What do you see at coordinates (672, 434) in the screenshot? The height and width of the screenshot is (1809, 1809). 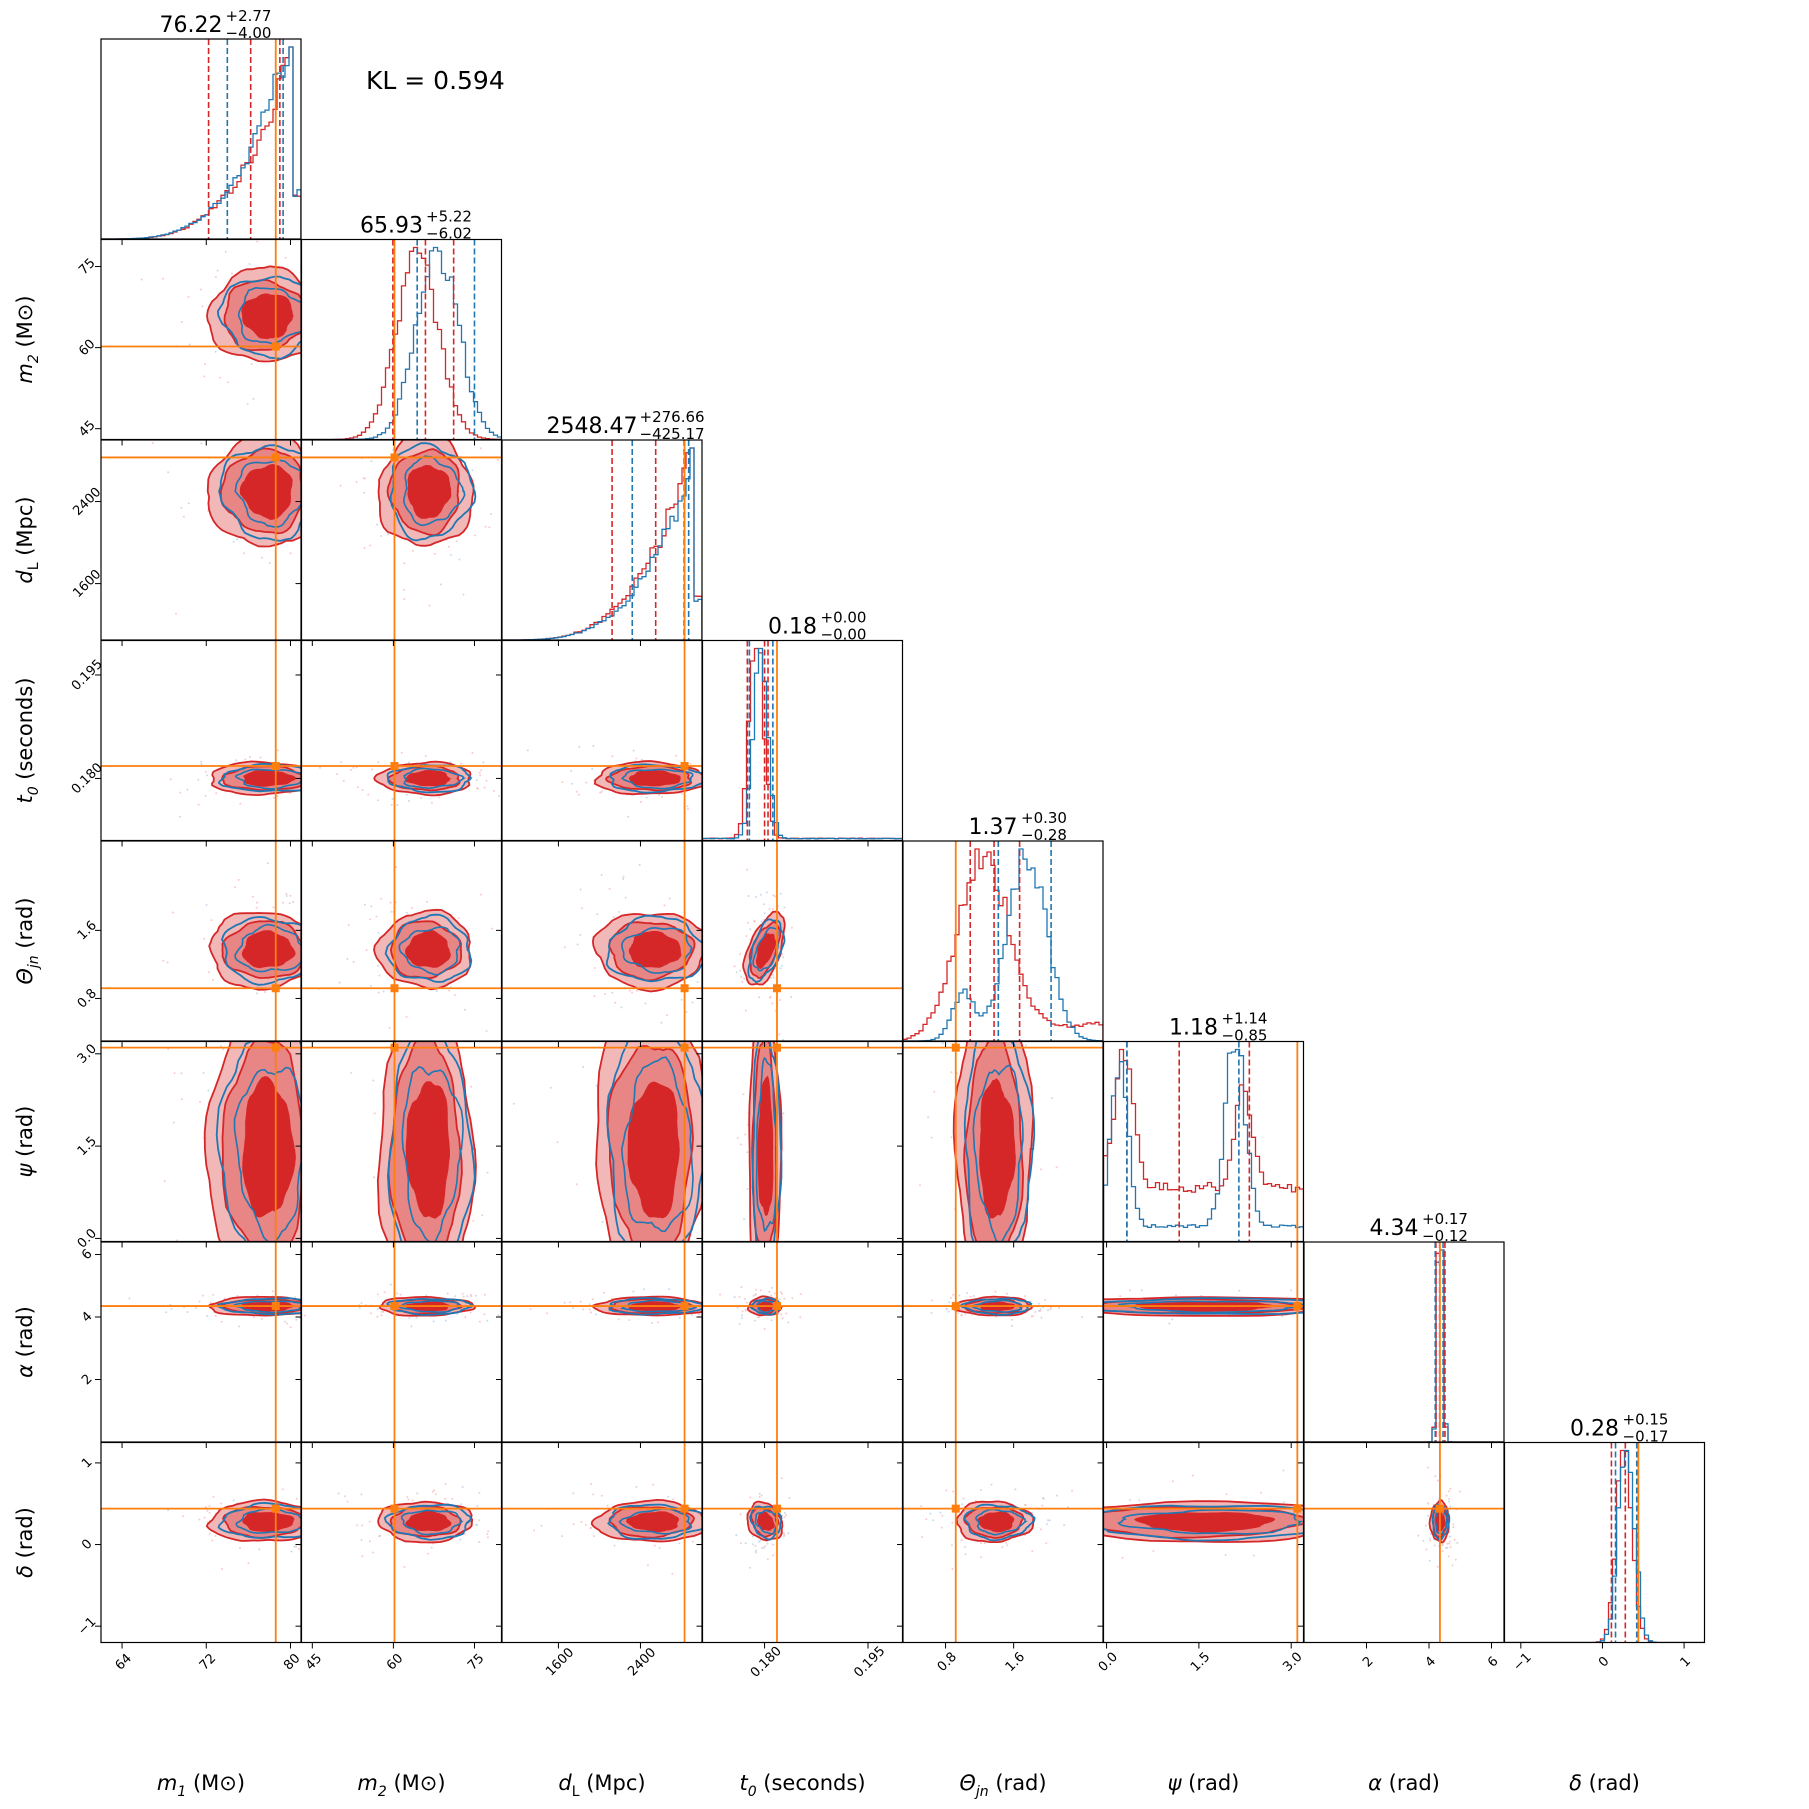 I see `title-lower-err: −425.17` at bounding box center [672, 434].